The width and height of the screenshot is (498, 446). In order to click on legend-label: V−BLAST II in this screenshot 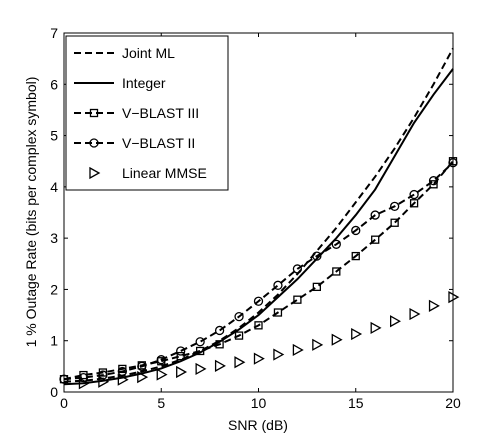, I will do `click(158, 143)`.